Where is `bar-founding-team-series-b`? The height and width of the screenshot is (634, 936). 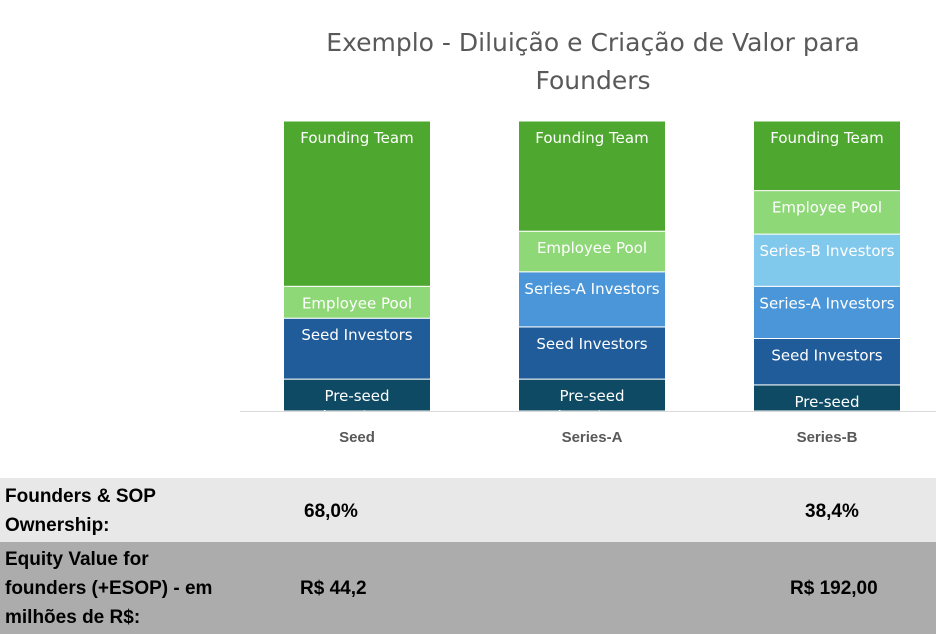
bar-founding-team-series-b is located at coordinates (827, 156).